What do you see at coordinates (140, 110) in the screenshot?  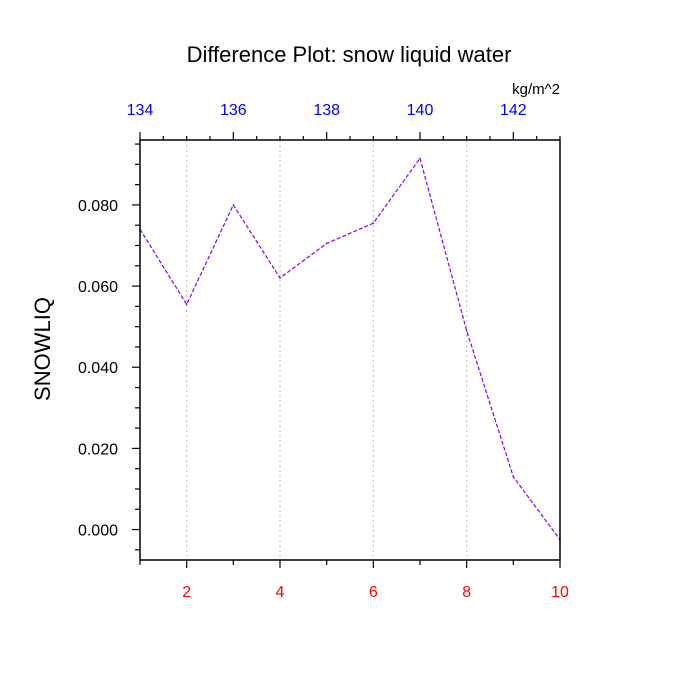 I see `top-tick-label: 134` at bounding box center [140, 110].